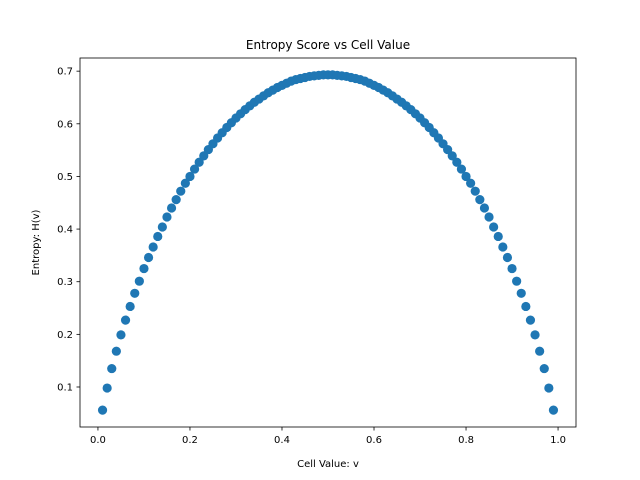 The height and width of the screenshot is (480, 640). Describe the element at coordinates (65, 124) in the screenshot. I see `y-tick-label: 0.6` at that location.